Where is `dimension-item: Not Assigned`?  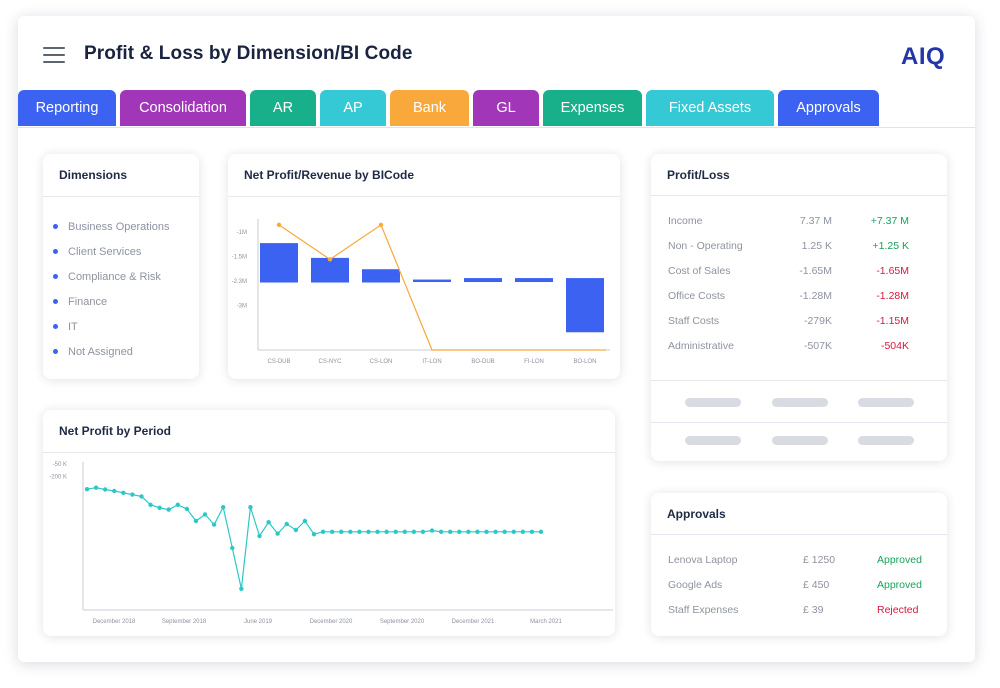
dimension-item: Not Assigned is located at coordinates (126, 351).